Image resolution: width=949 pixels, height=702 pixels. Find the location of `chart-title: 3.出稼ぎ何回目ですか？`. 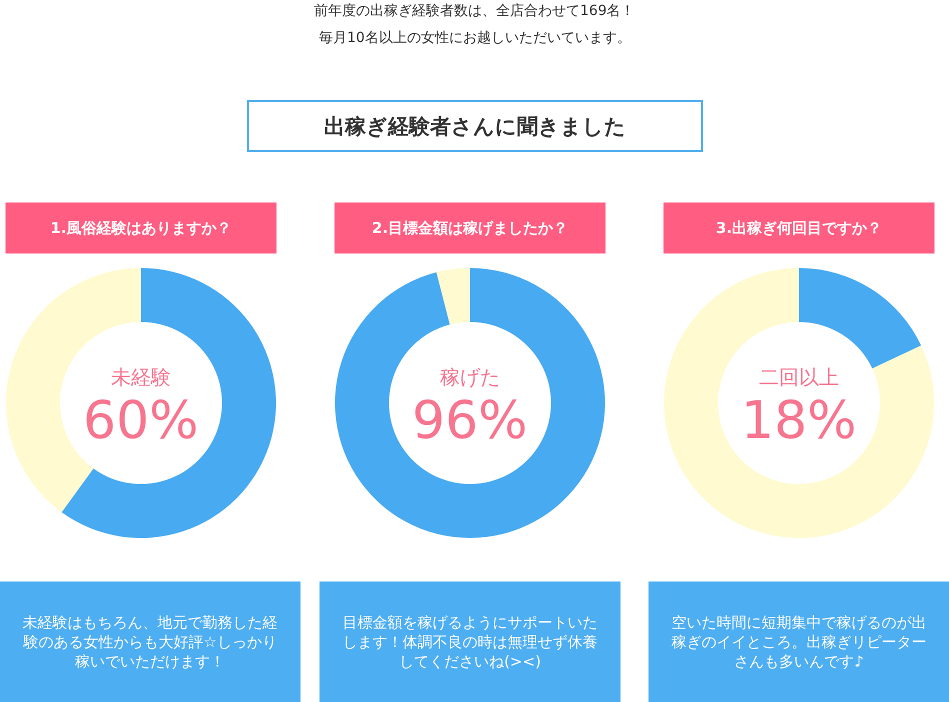

chart-title: 3.出稼ぎ何回目ですか？ is located at coordinates (799, 228).